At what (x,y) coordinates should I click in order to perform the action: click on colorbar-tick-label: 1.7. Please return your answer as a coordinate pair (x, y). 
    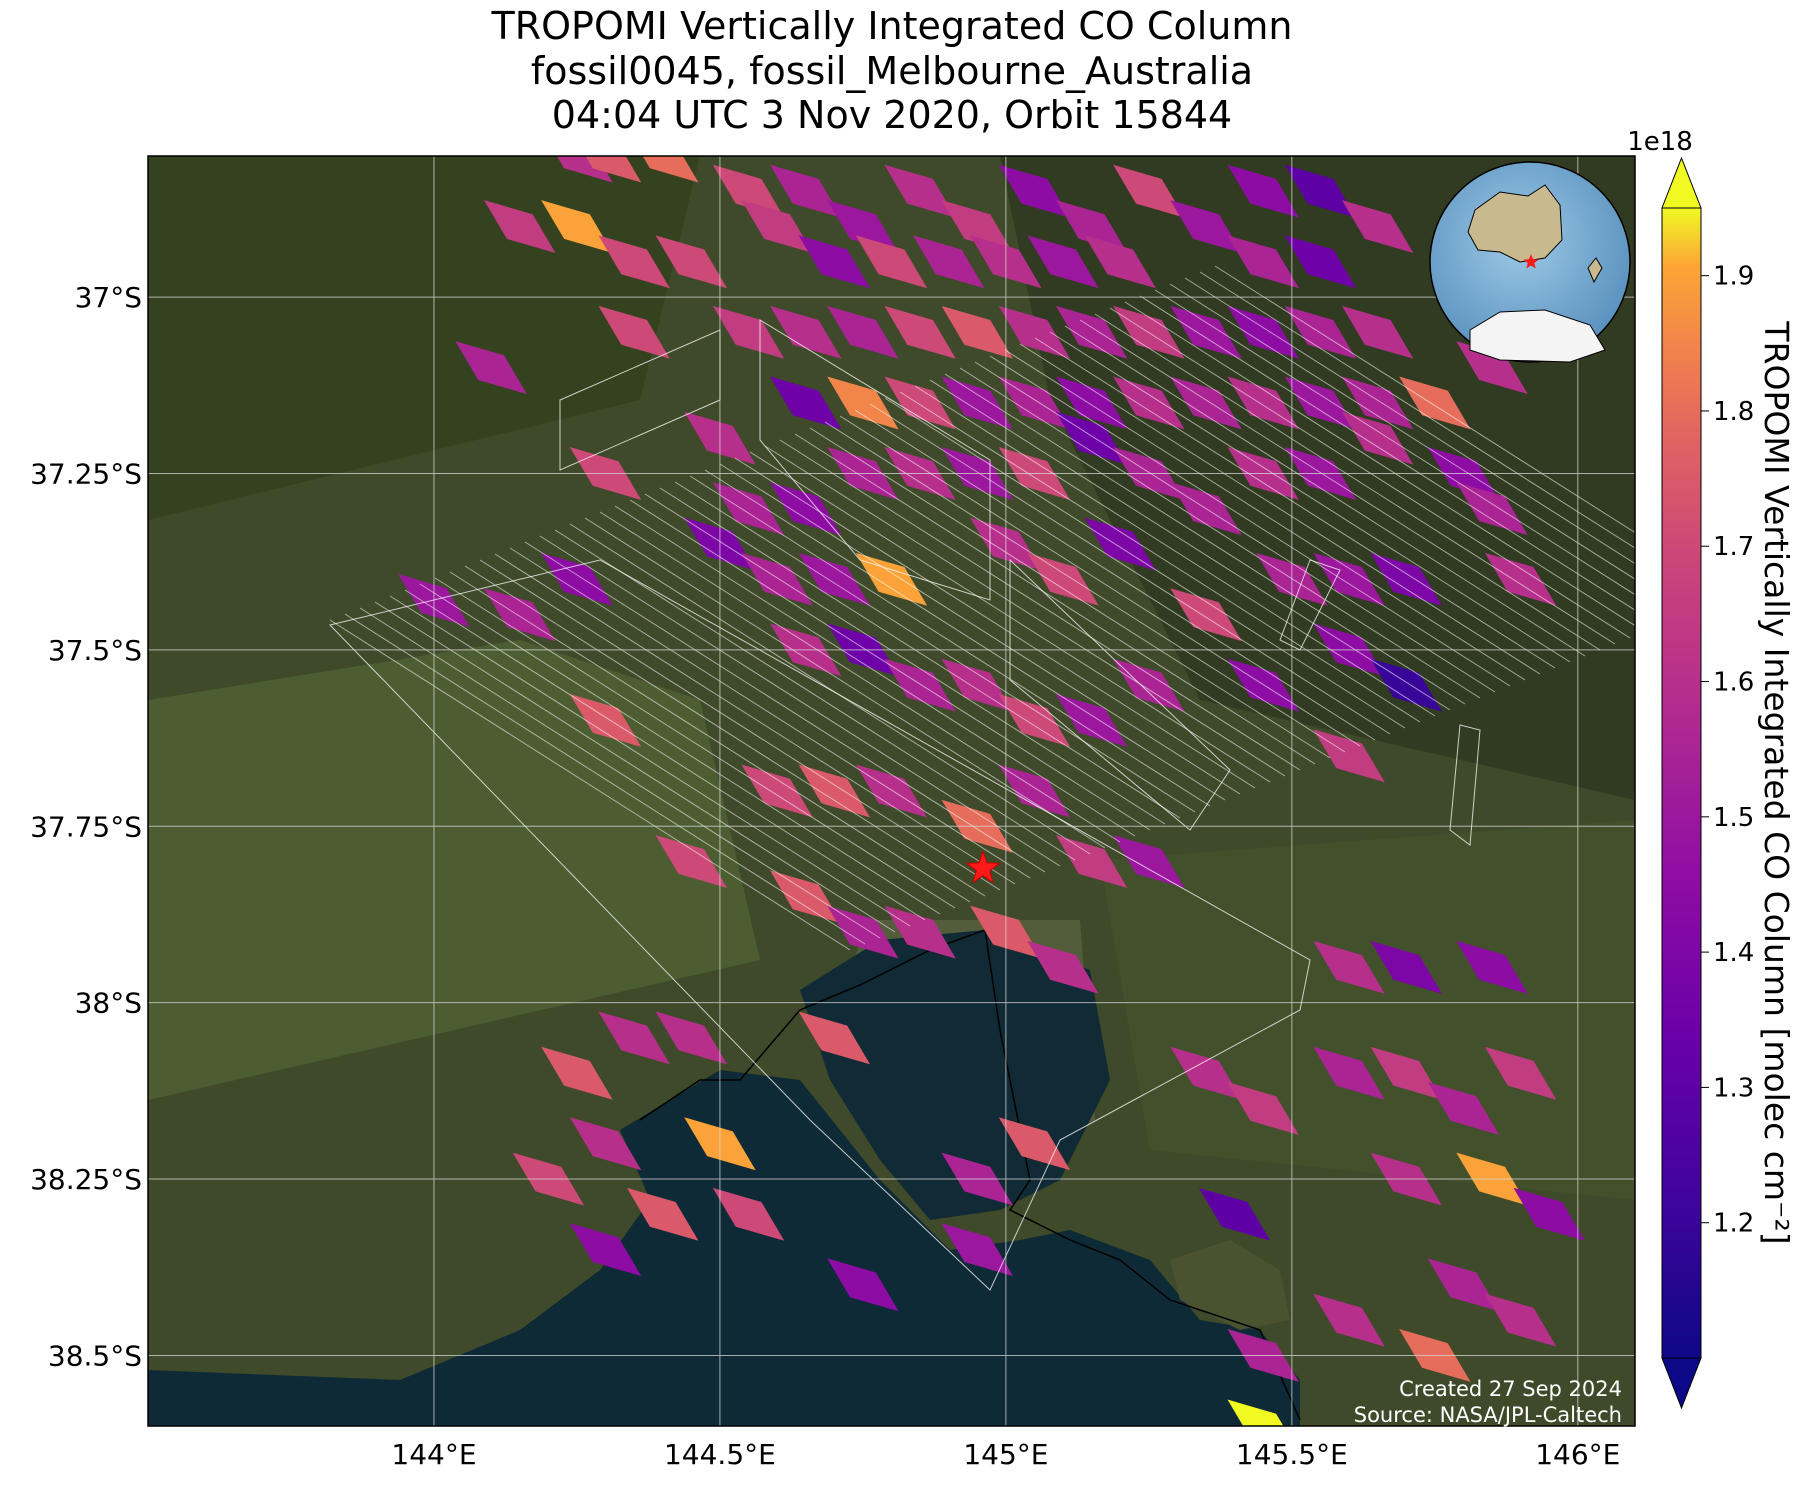
    Looking at the image, I should click on (1733, 547).